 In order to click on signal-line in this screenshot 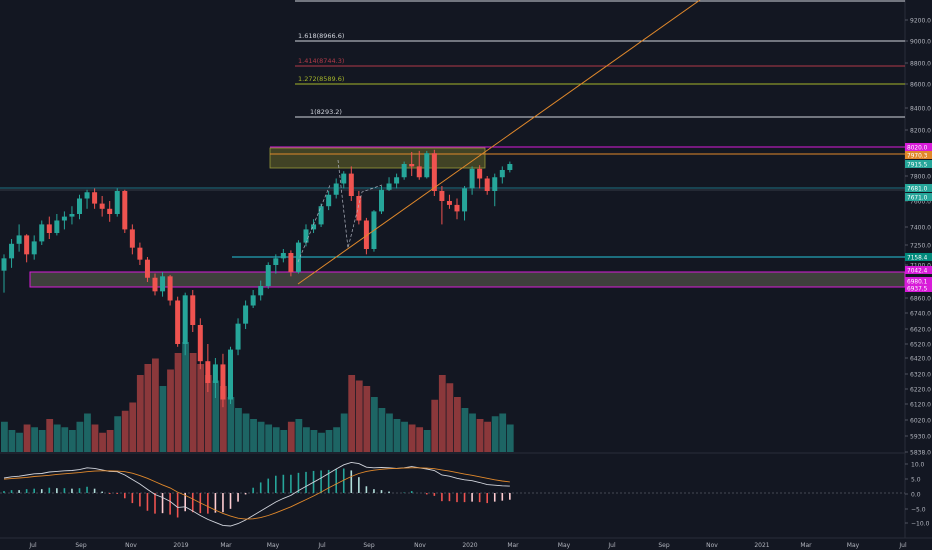, I will do `click(256, 493)`.